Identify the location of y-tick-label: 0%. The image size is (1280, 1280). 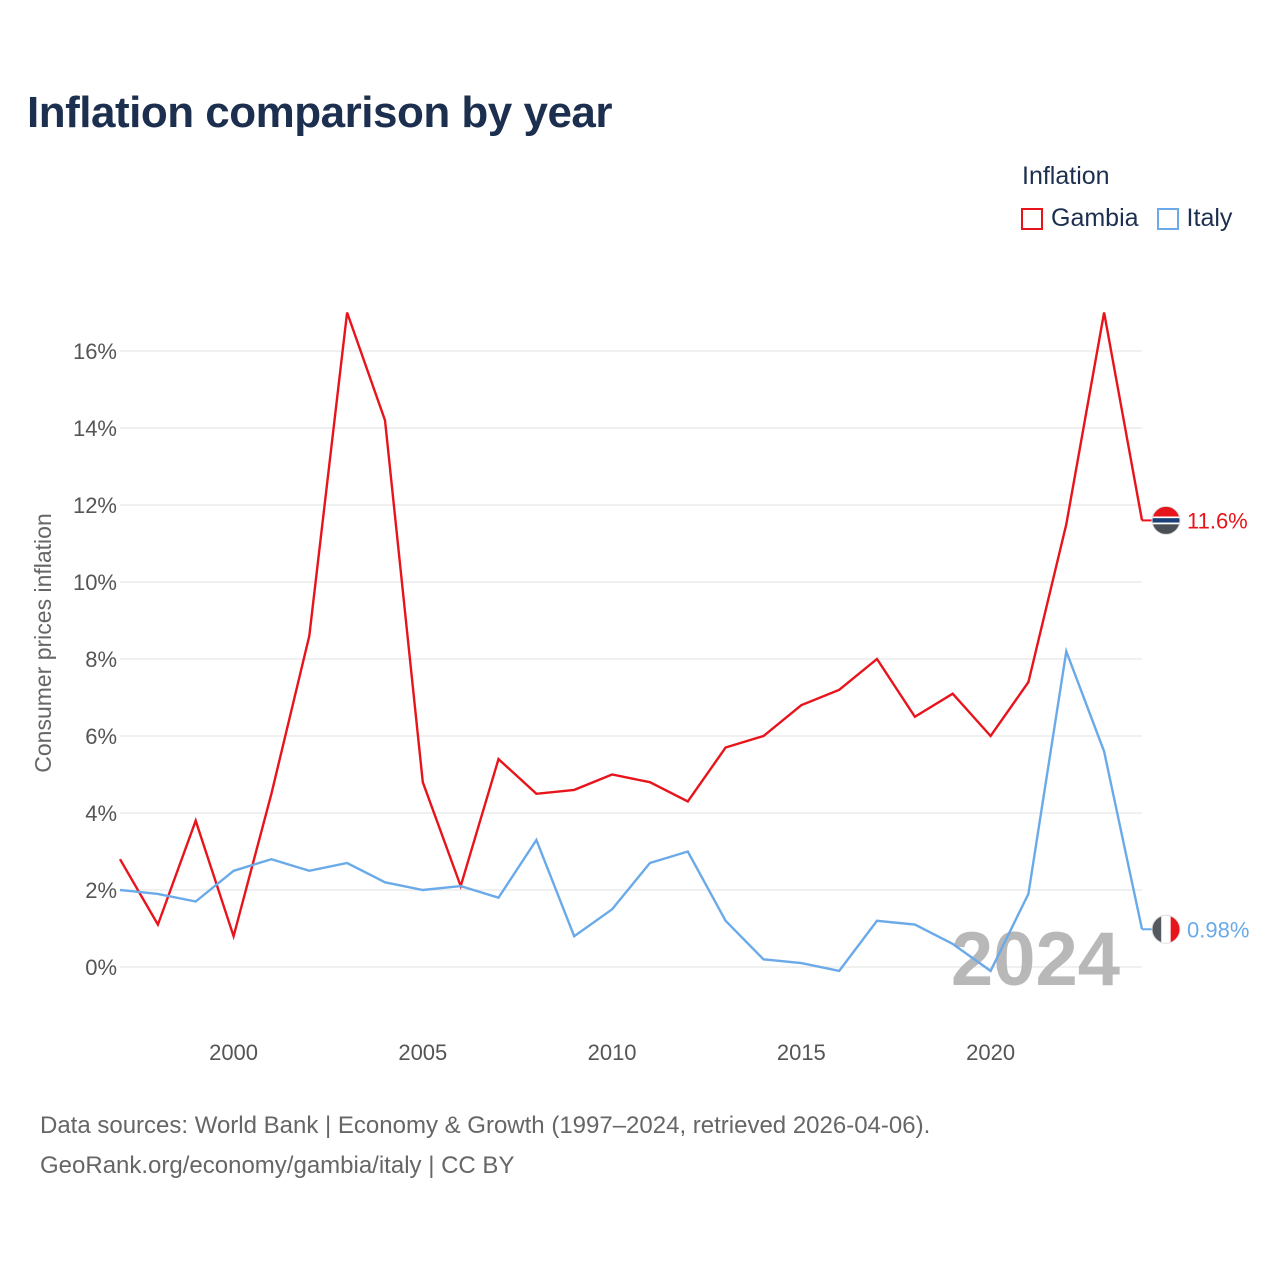
(101, 967).